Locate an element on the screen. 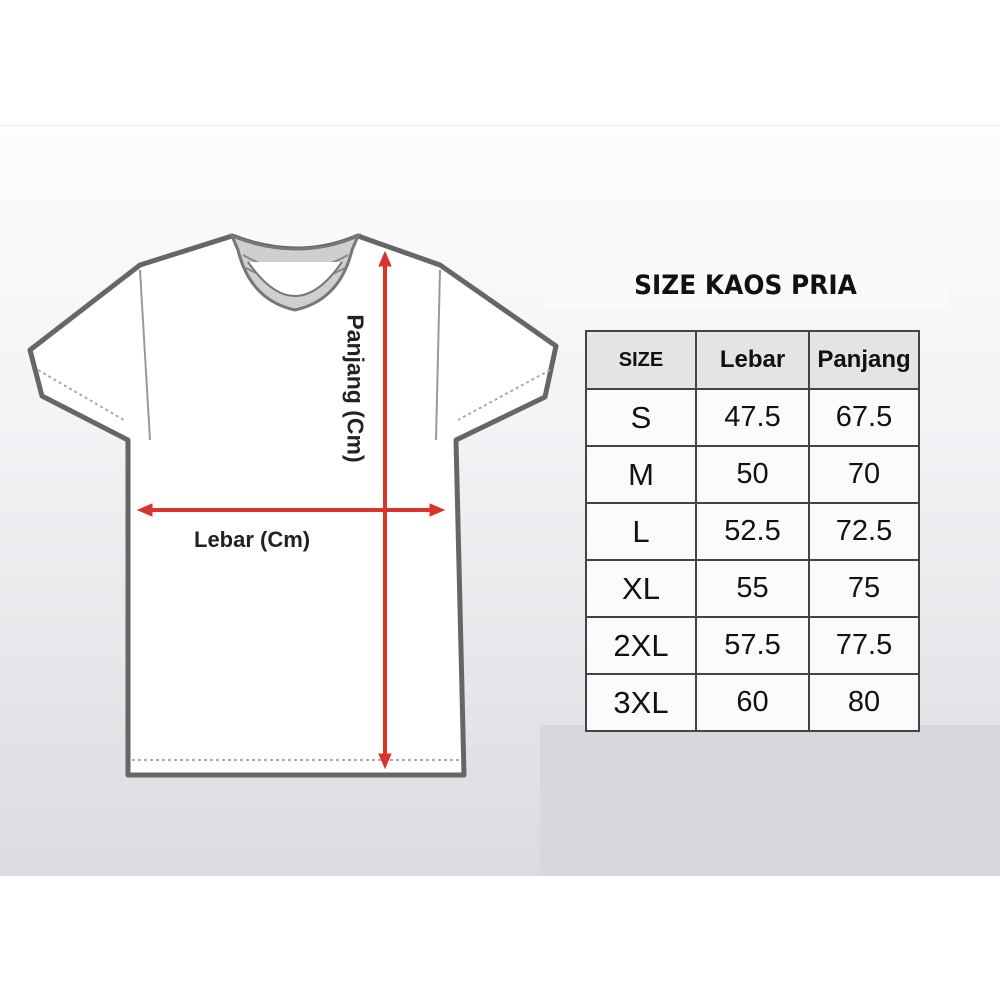 This screenshot has width=1000, height=1000. table-row: 2XL 57.5 77.5 is located at coordinates (752, 645).